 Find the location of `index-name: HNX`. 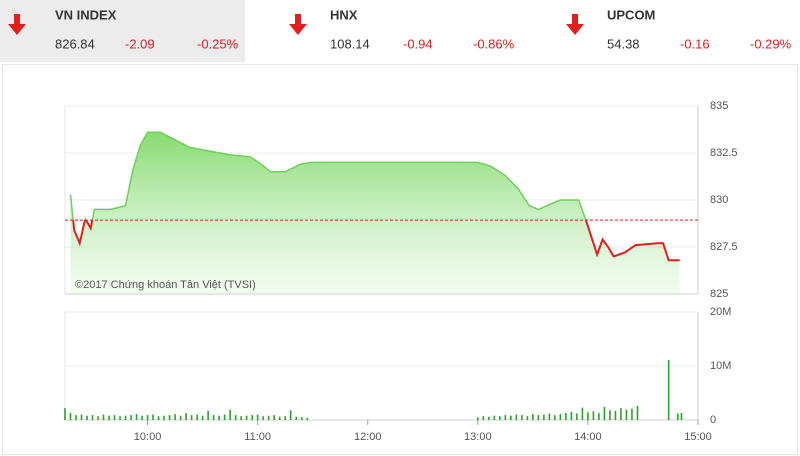

index-name: HNX is located at coordinates (344, 14).